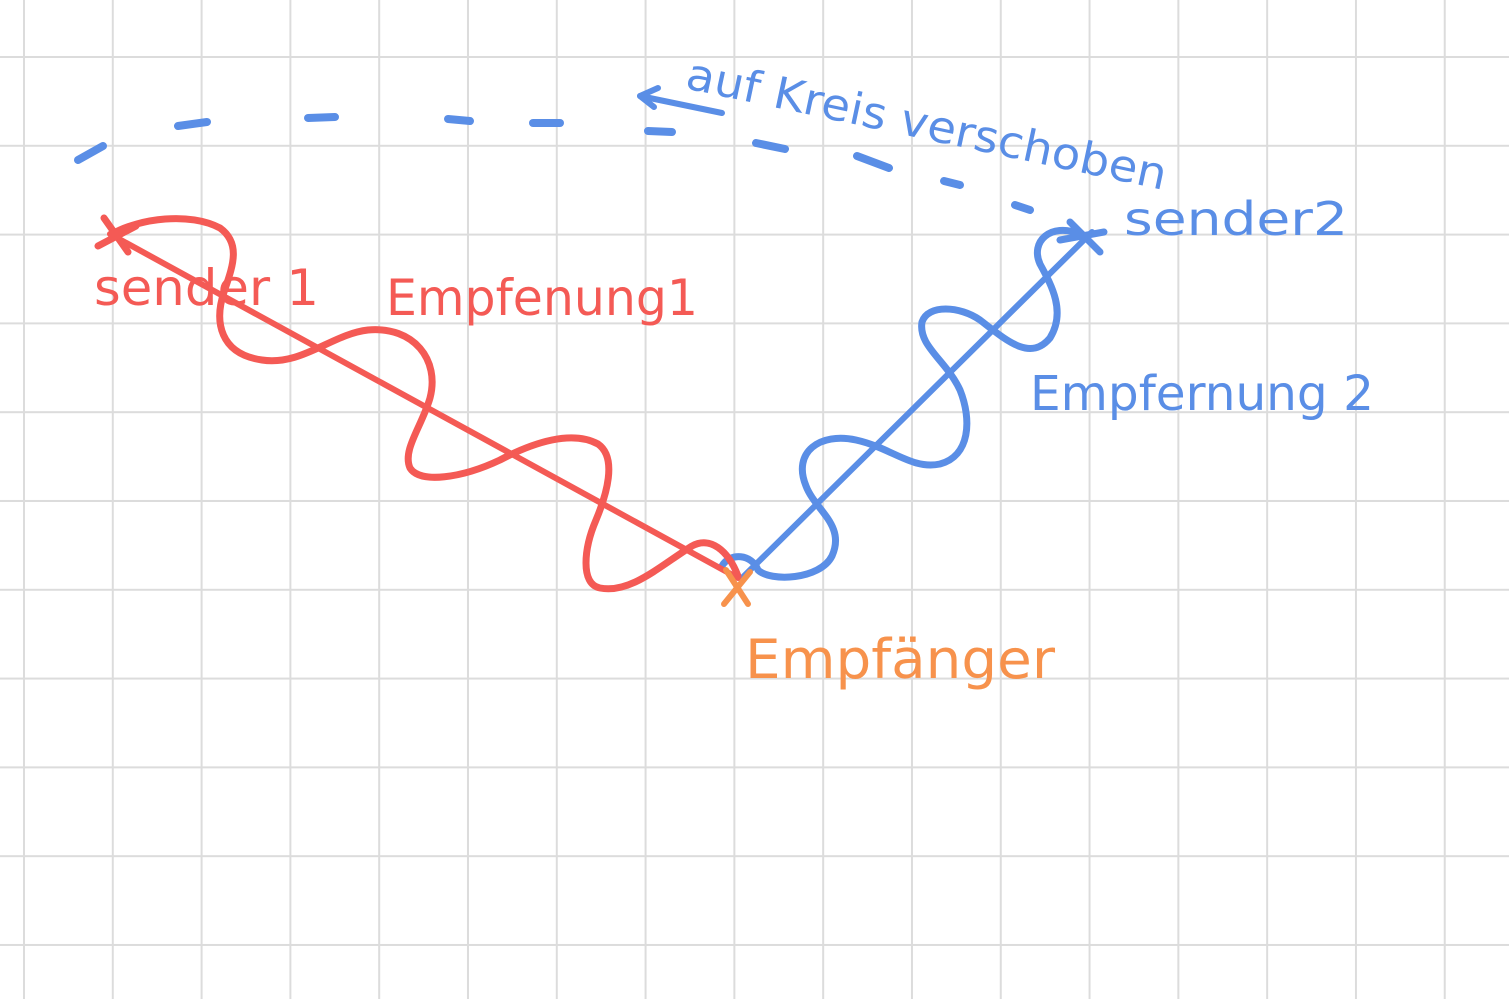  I want to click on distance2-line, so click(917, 405).